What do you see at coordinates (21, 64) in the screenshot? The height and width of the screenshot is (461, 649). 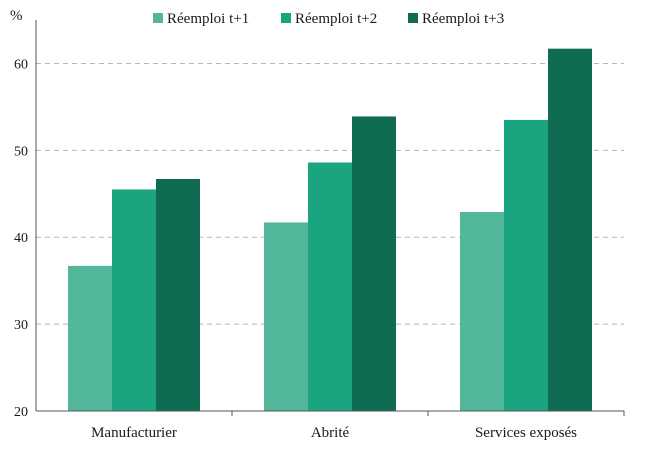 I see `y-tick-label: 60` at bounding box center [21, 64].